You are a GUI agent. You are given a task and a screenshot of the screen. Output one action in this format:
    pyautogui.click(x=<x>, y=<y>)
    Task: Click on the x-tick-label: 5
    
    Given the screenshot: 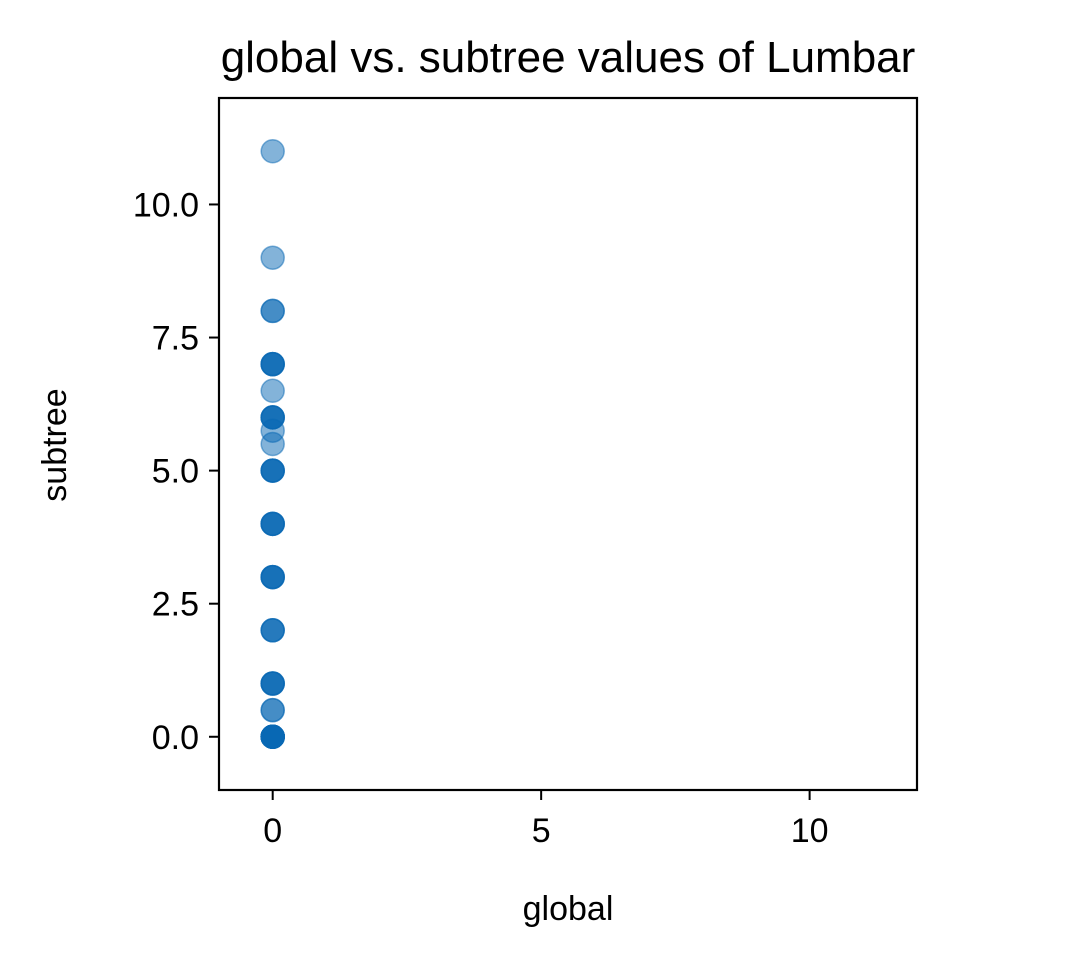 What is the action you would take?
    pyautogui.click(x=541, y=831)
    